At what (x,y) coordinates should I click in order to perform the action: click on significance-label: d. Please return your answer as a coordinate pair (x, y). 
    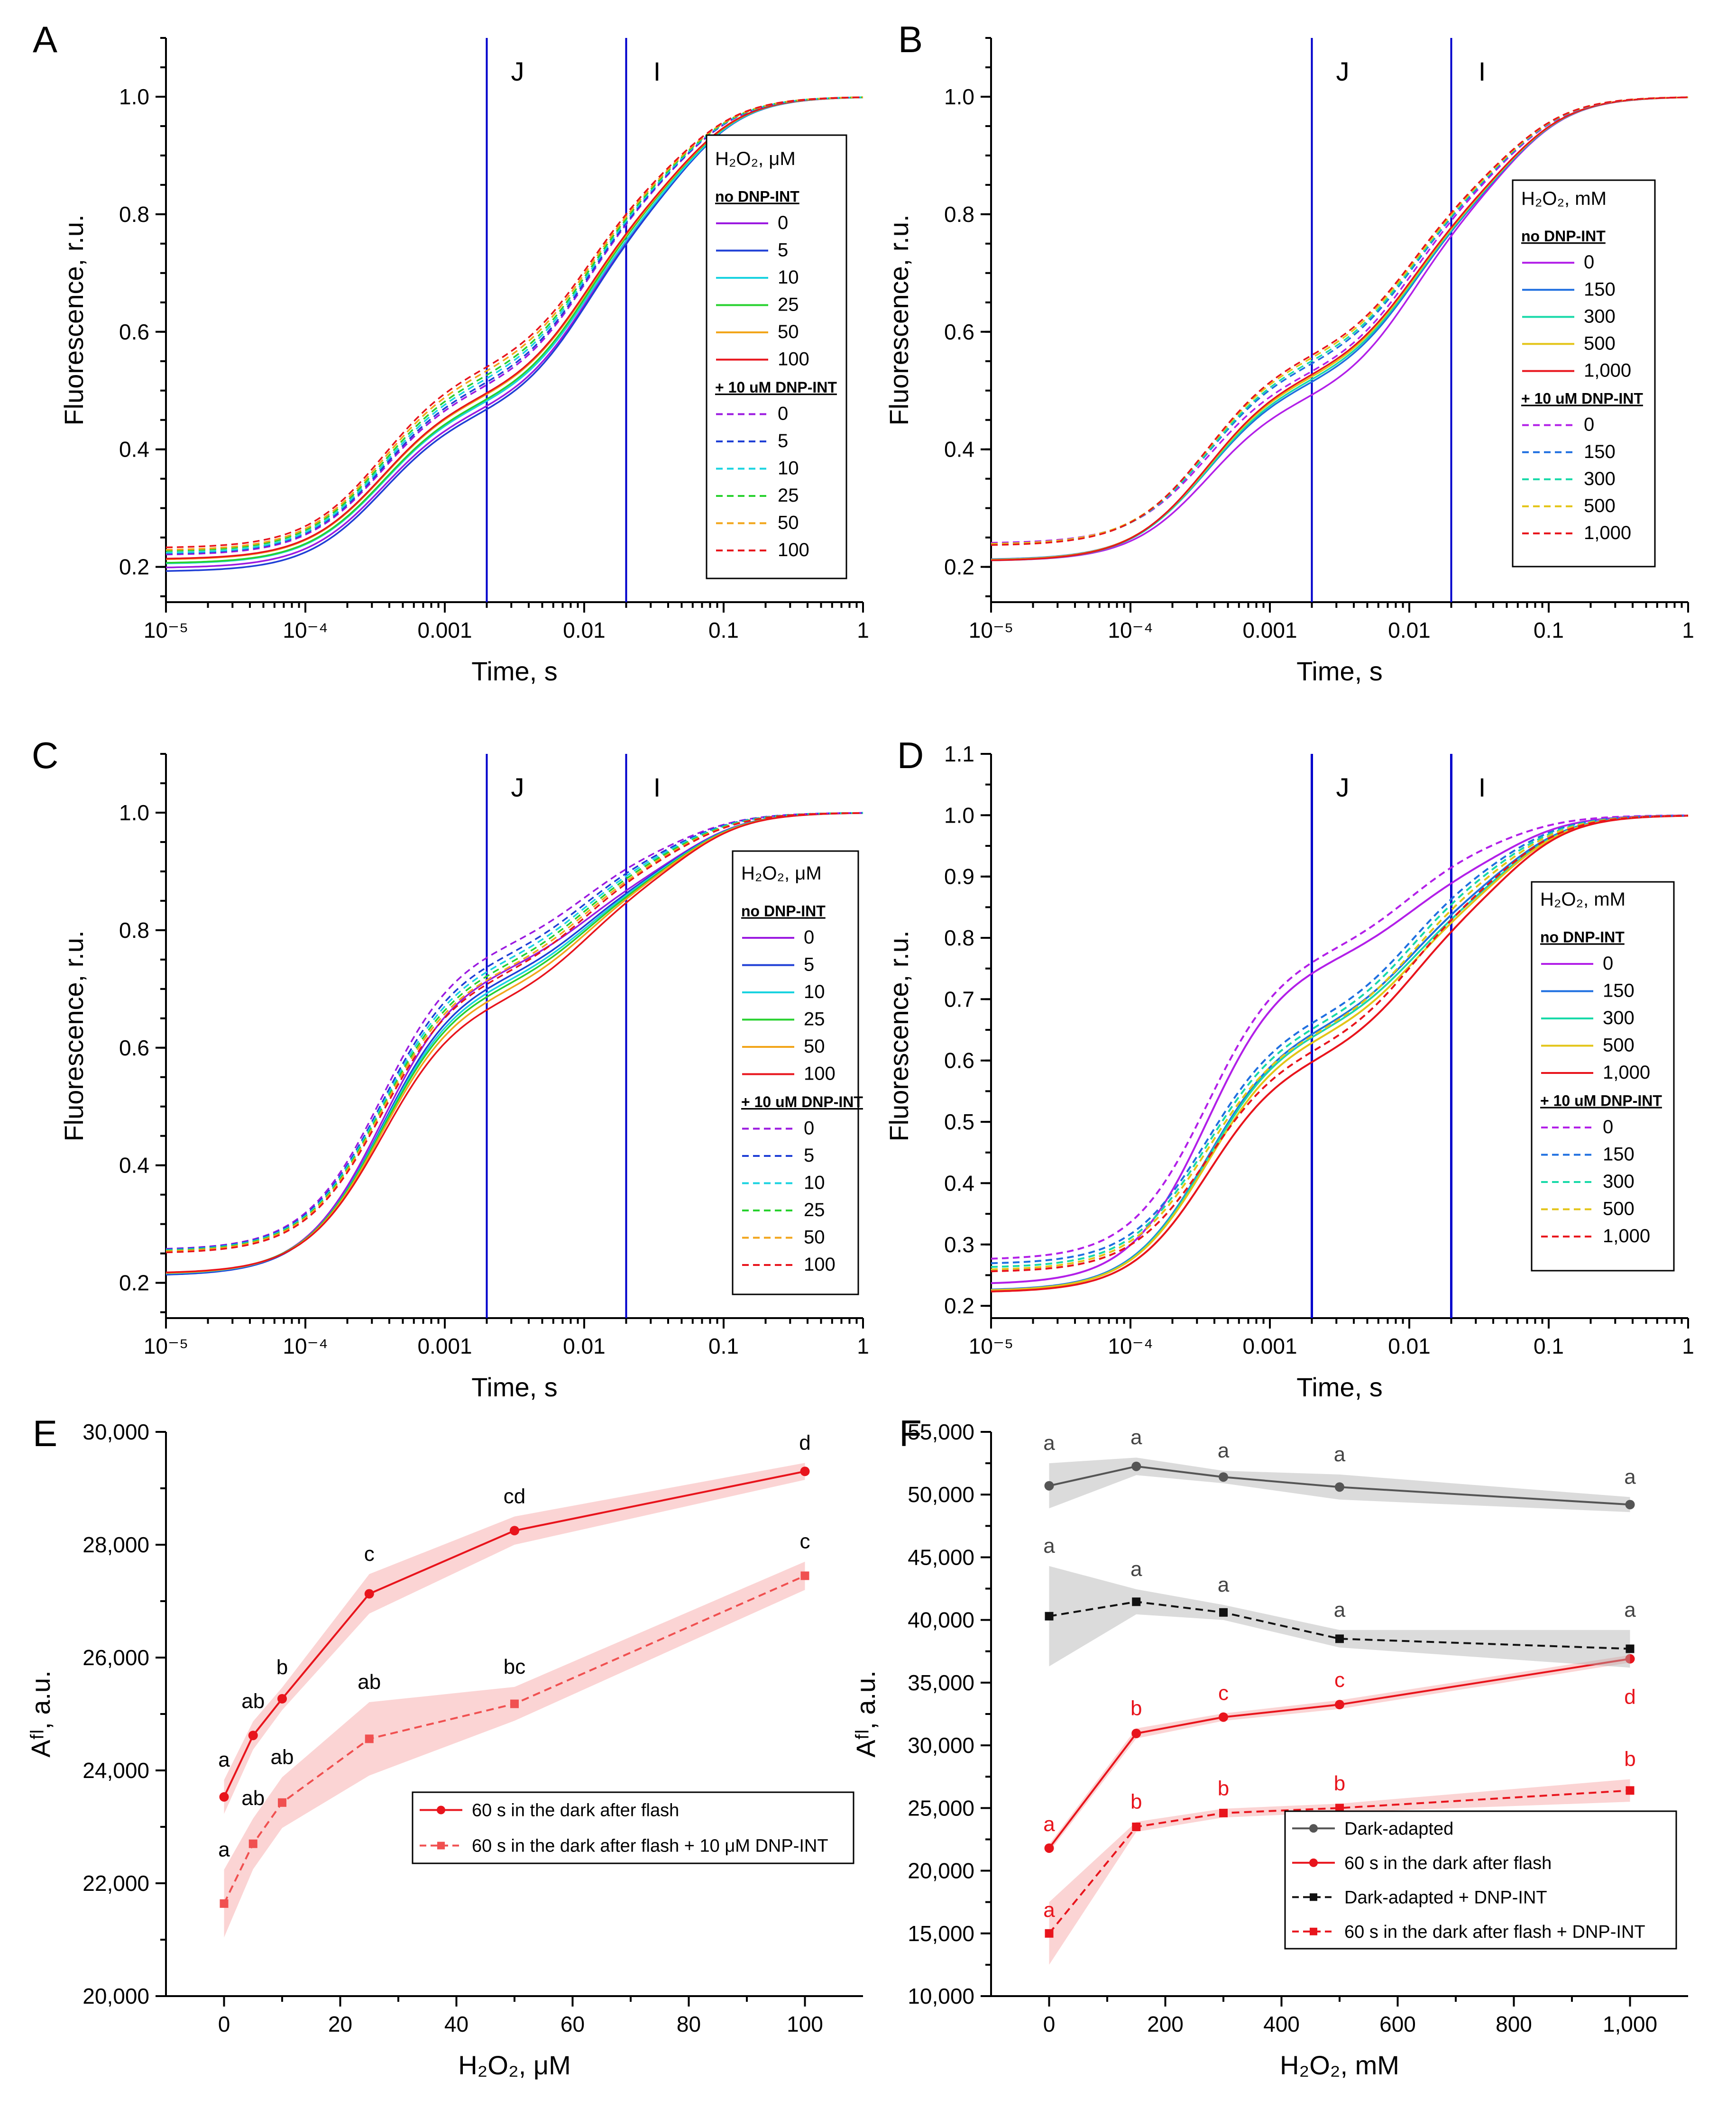
    Looking at the image, I should click on (1629, 1697).